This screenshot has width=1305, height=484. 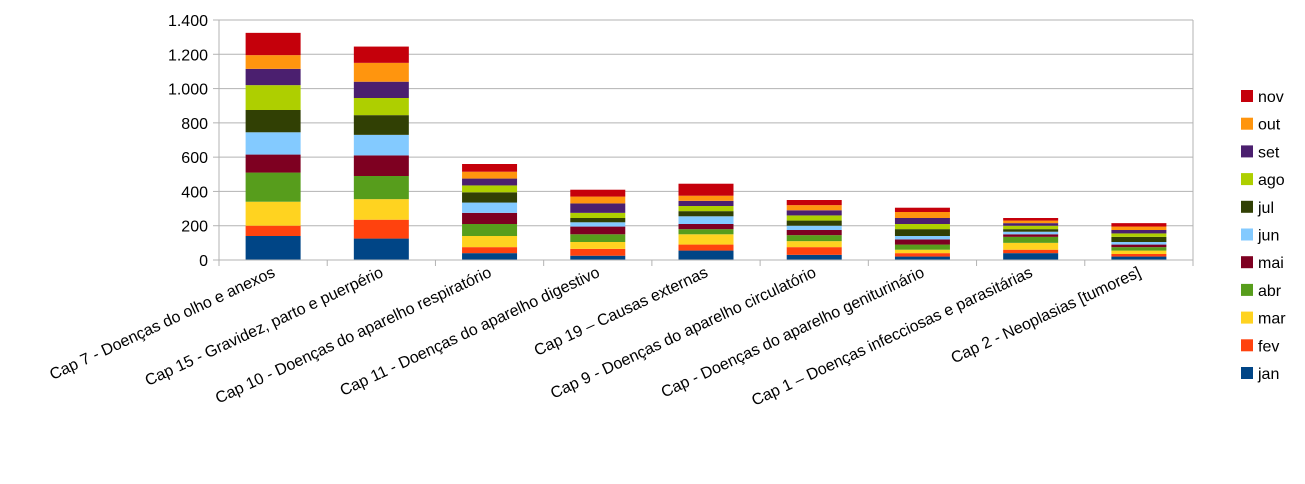 I want to click on legend-swatch-out, so click(x=1247, y=123).